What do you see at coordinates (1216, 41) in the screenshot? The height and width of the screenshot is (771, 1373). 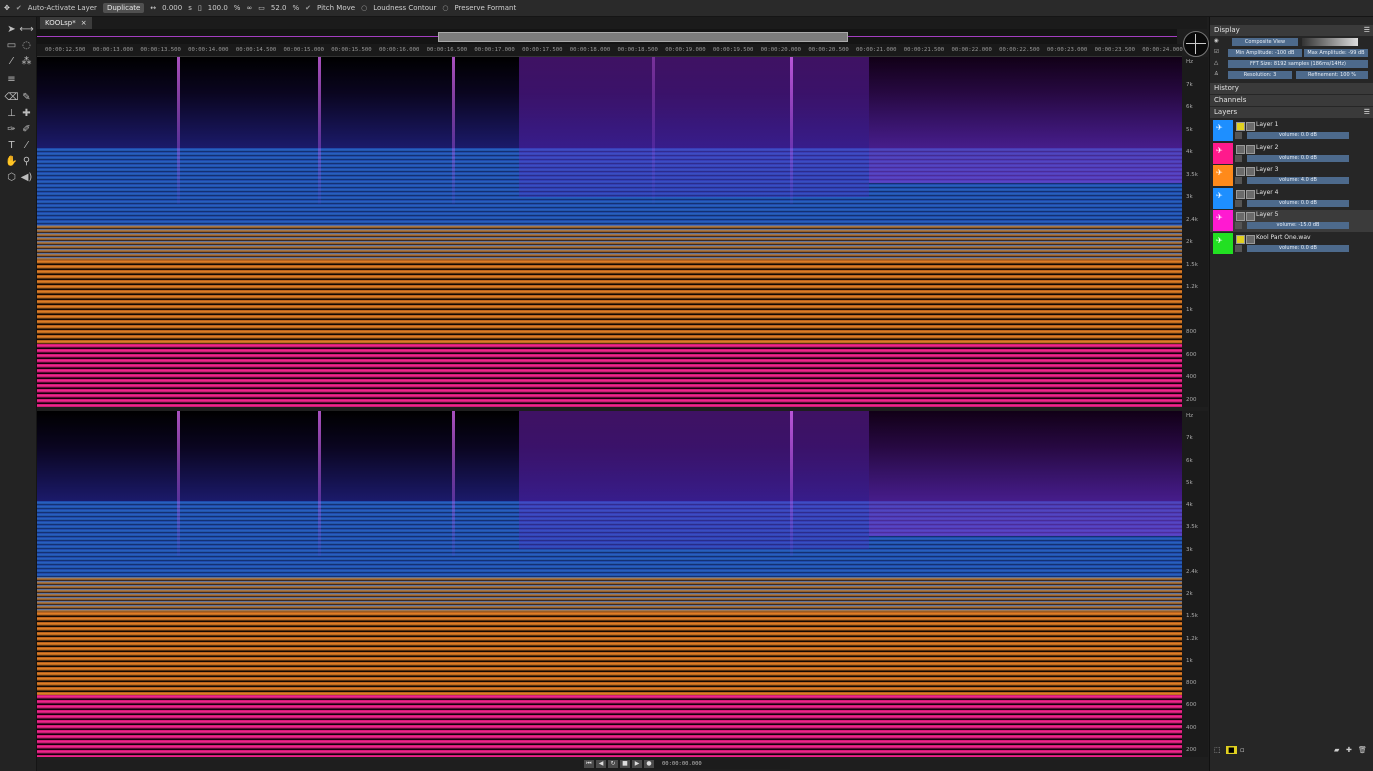 I see `eye-icon: ◉` at bounding box center [1216, 41].